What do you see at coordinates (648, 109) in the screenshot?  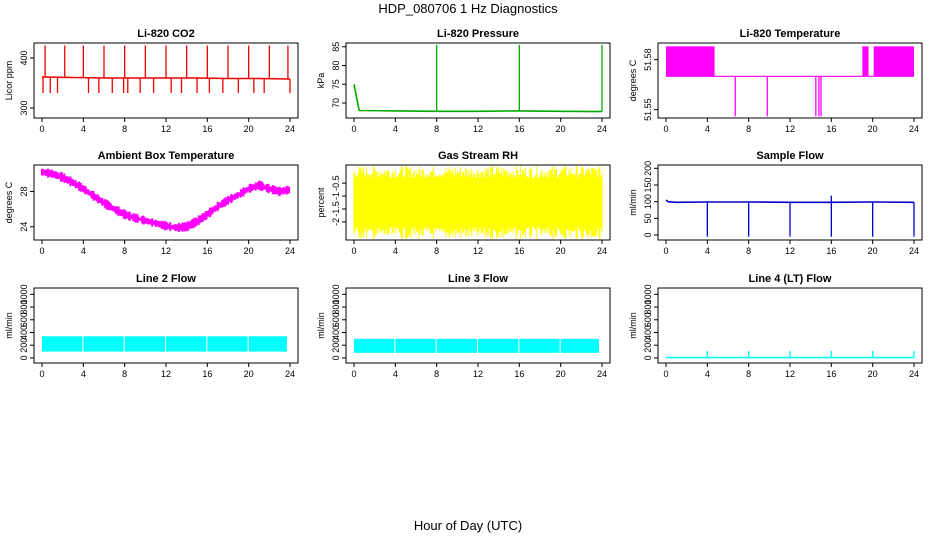 I see `y-tick-label: 51.55` at bounding box center [648, 109].